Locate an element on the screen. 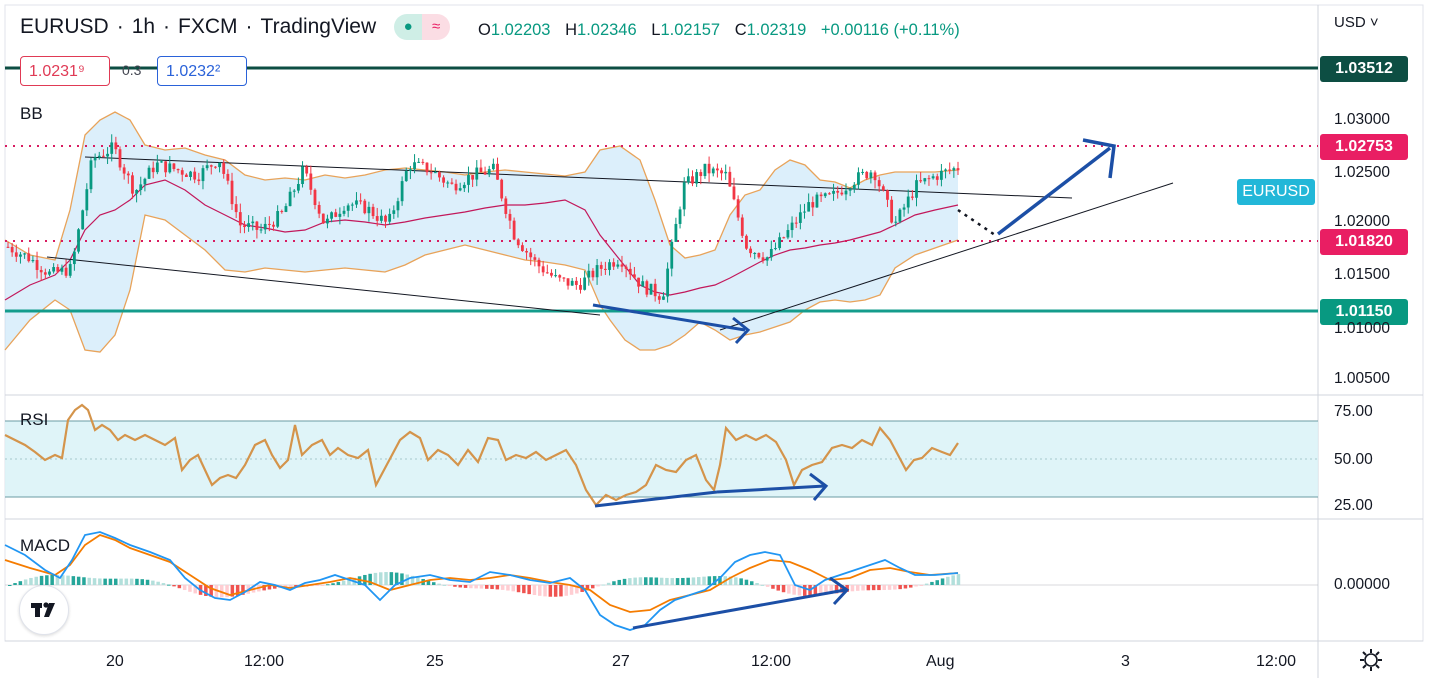  symbol-header: EURUSD · 1h · FXCM · TradingView ● ≈ is located at coordinates (235, 27).